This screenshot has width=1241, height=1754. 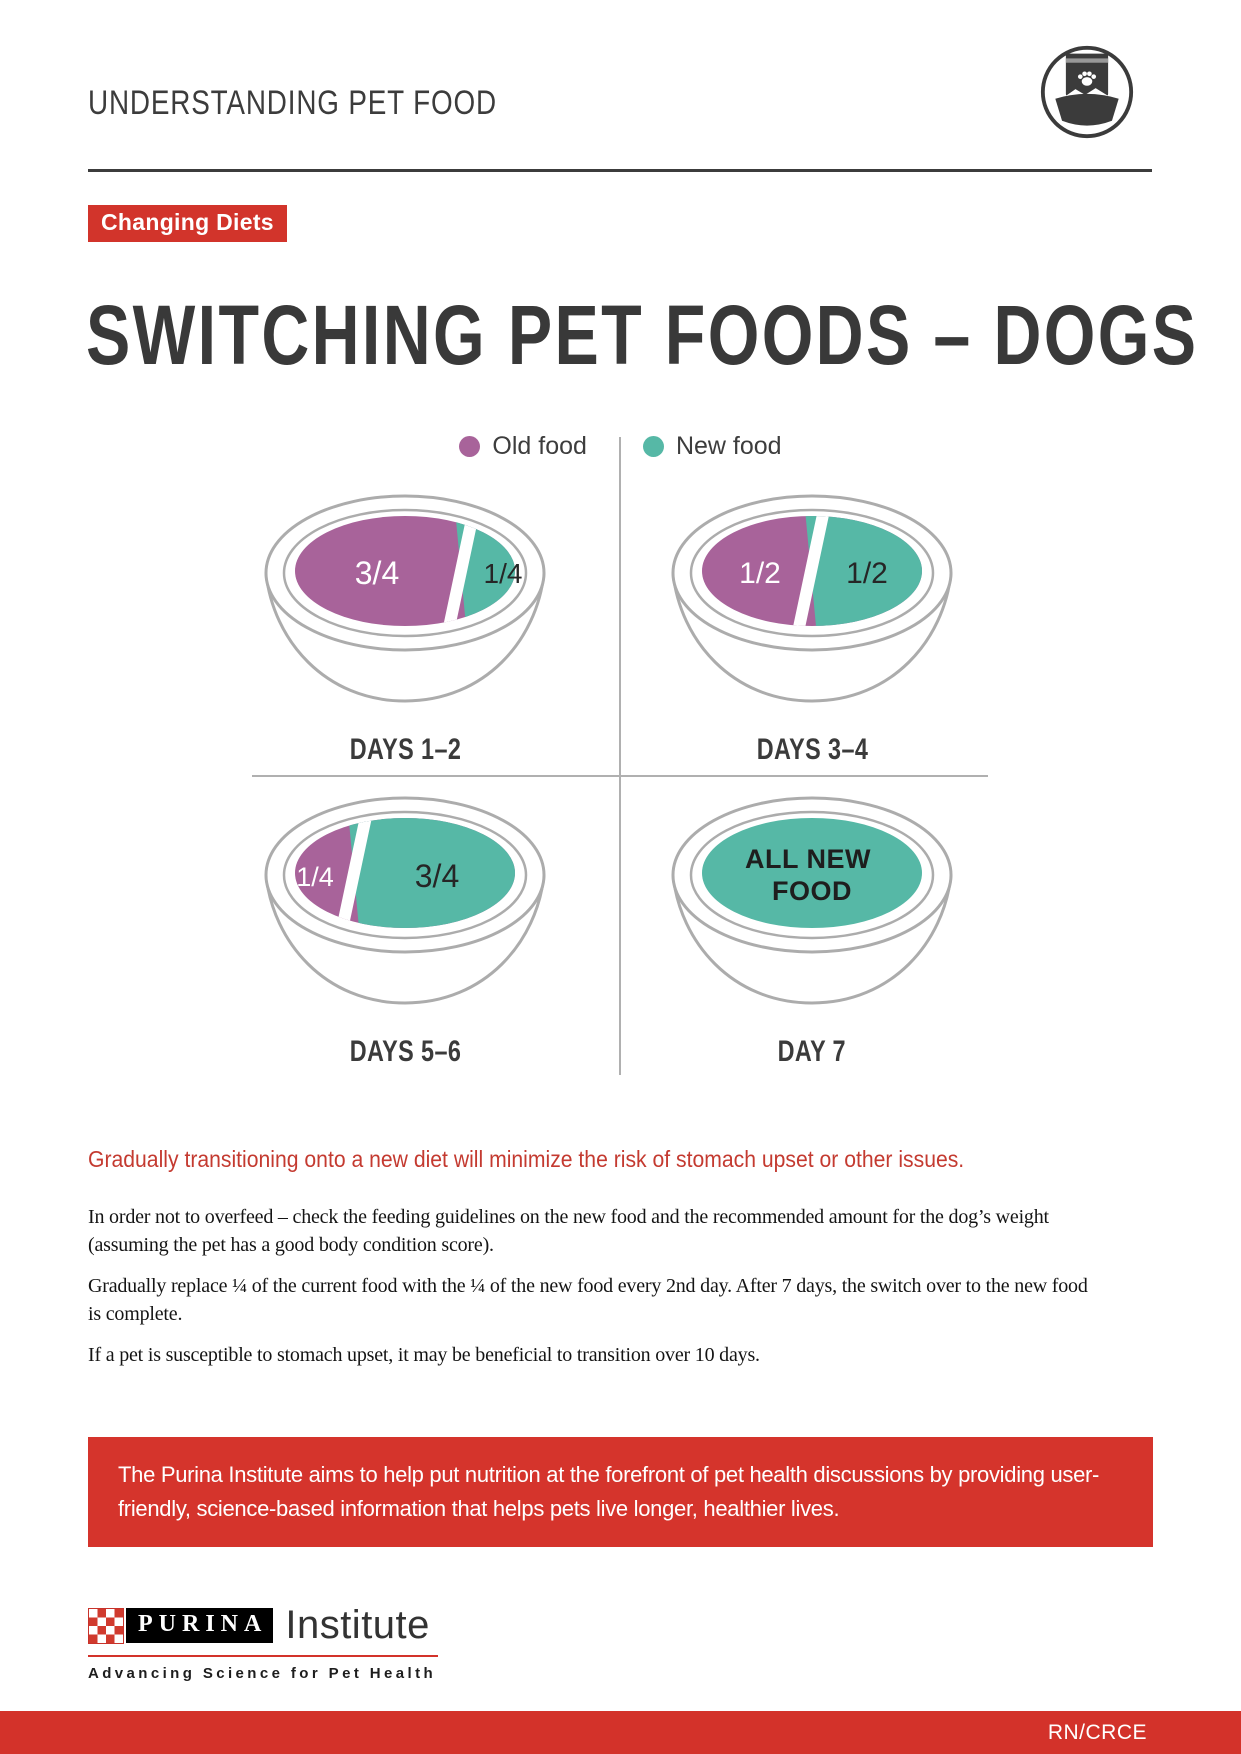 I want to click on legend-label-new: New food, so click(x=728, y=446).